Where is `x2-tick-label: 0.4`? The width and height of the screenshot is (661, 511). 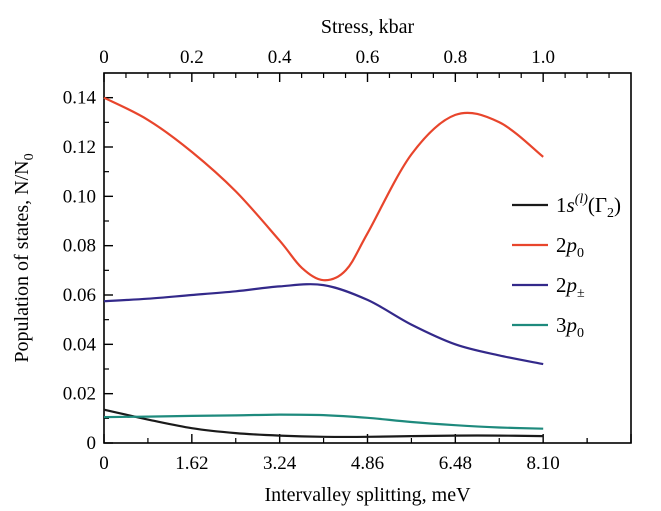
x2-tick-label: 0.4 is located at coordinates (280, 57).